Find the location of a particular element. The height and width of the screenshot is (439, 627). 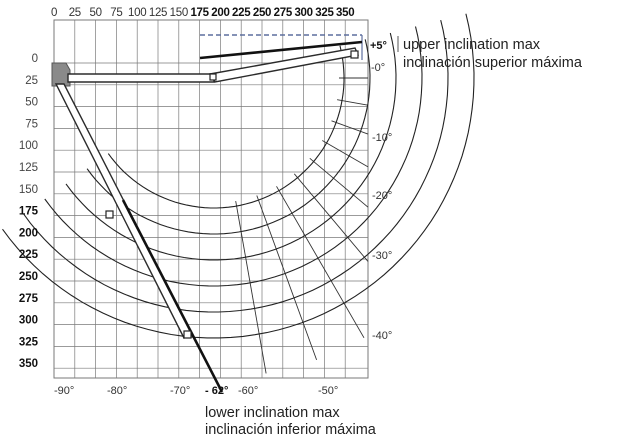

left-scale: 0 25 50 75 100 125 150 175 200 225 250 275 300 325 350 is located at coordinates (29, 211).